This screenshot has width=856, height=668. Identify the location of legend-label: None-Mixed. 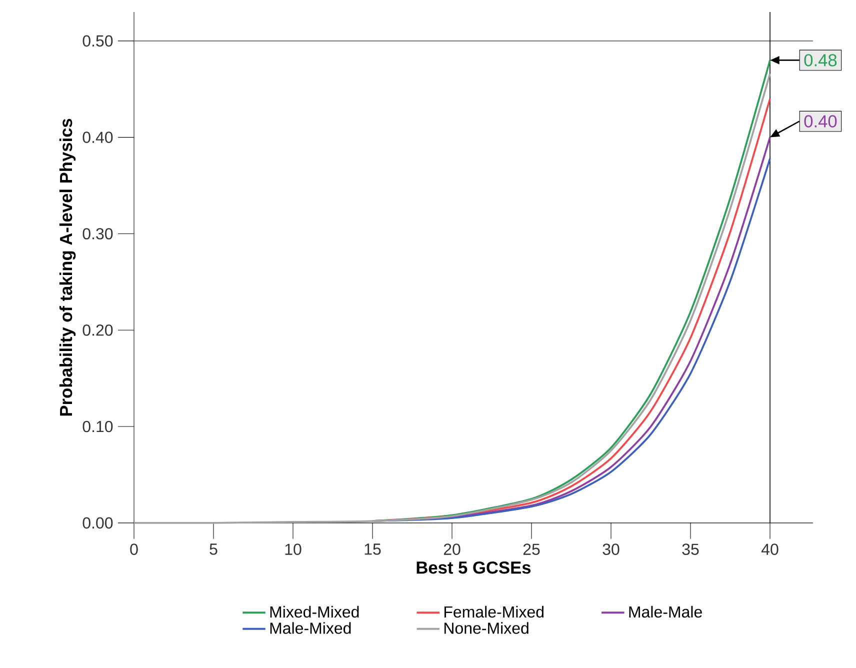
(486, 628).